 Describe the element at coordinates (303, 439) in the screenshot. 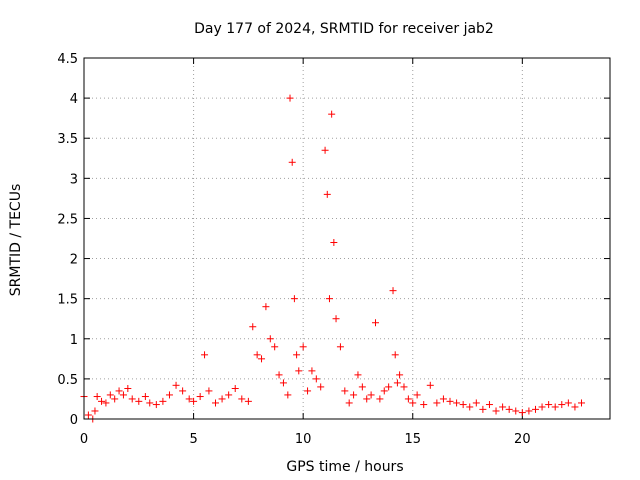

I see `x-tick-label: 10` at that location.